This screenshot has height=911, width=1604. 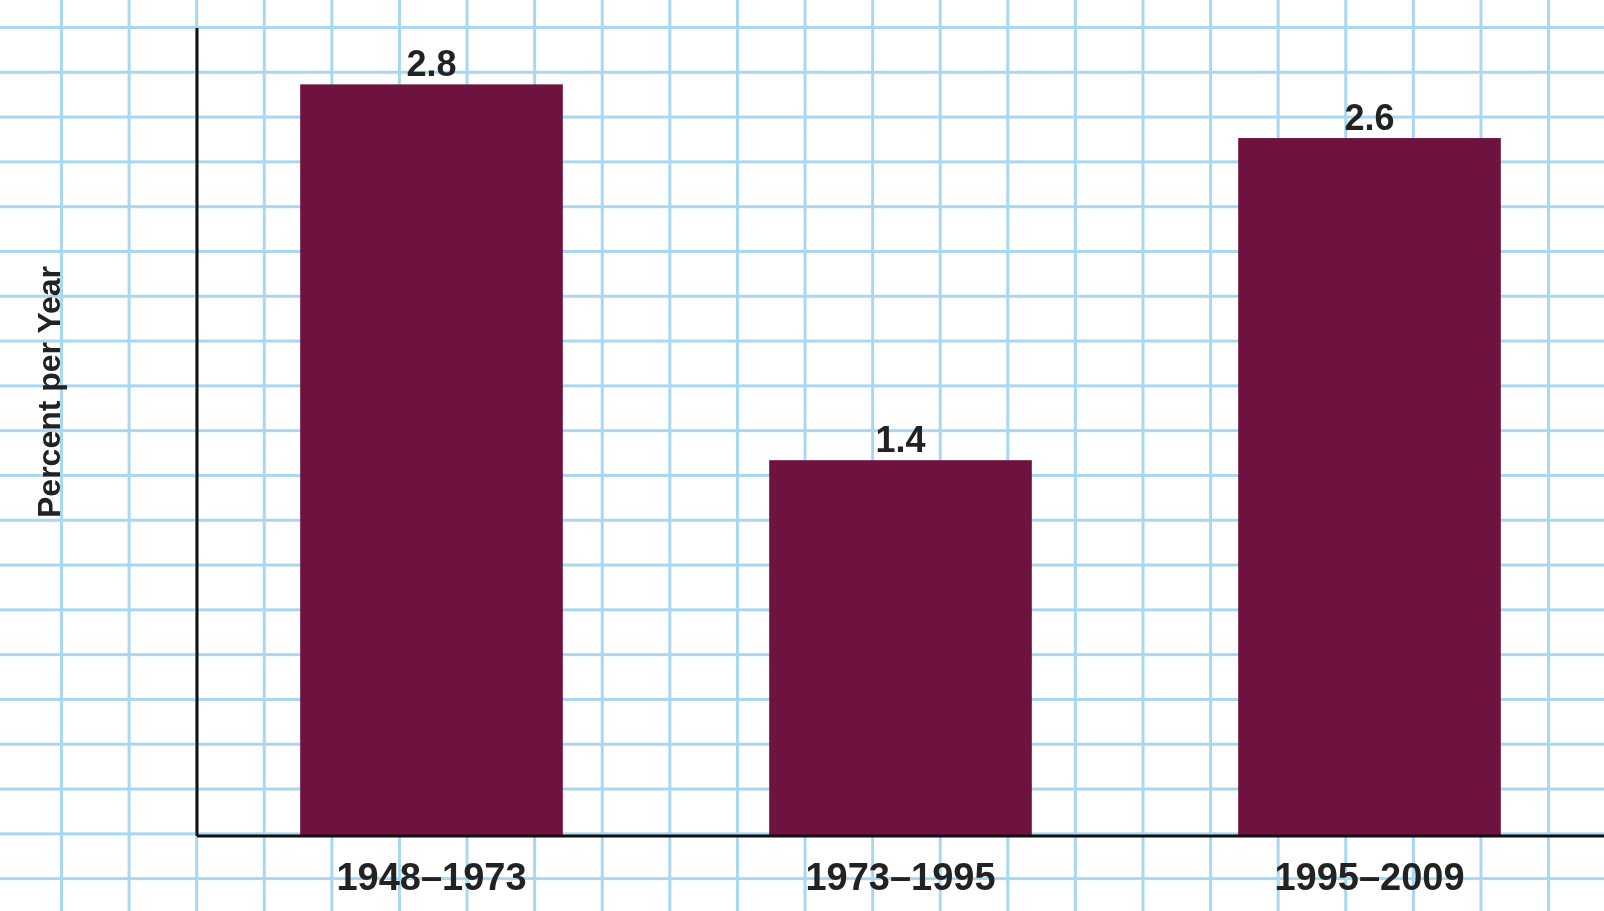 I want to click on y-axis-title: Percent per Year, so click(x=49, y=392).